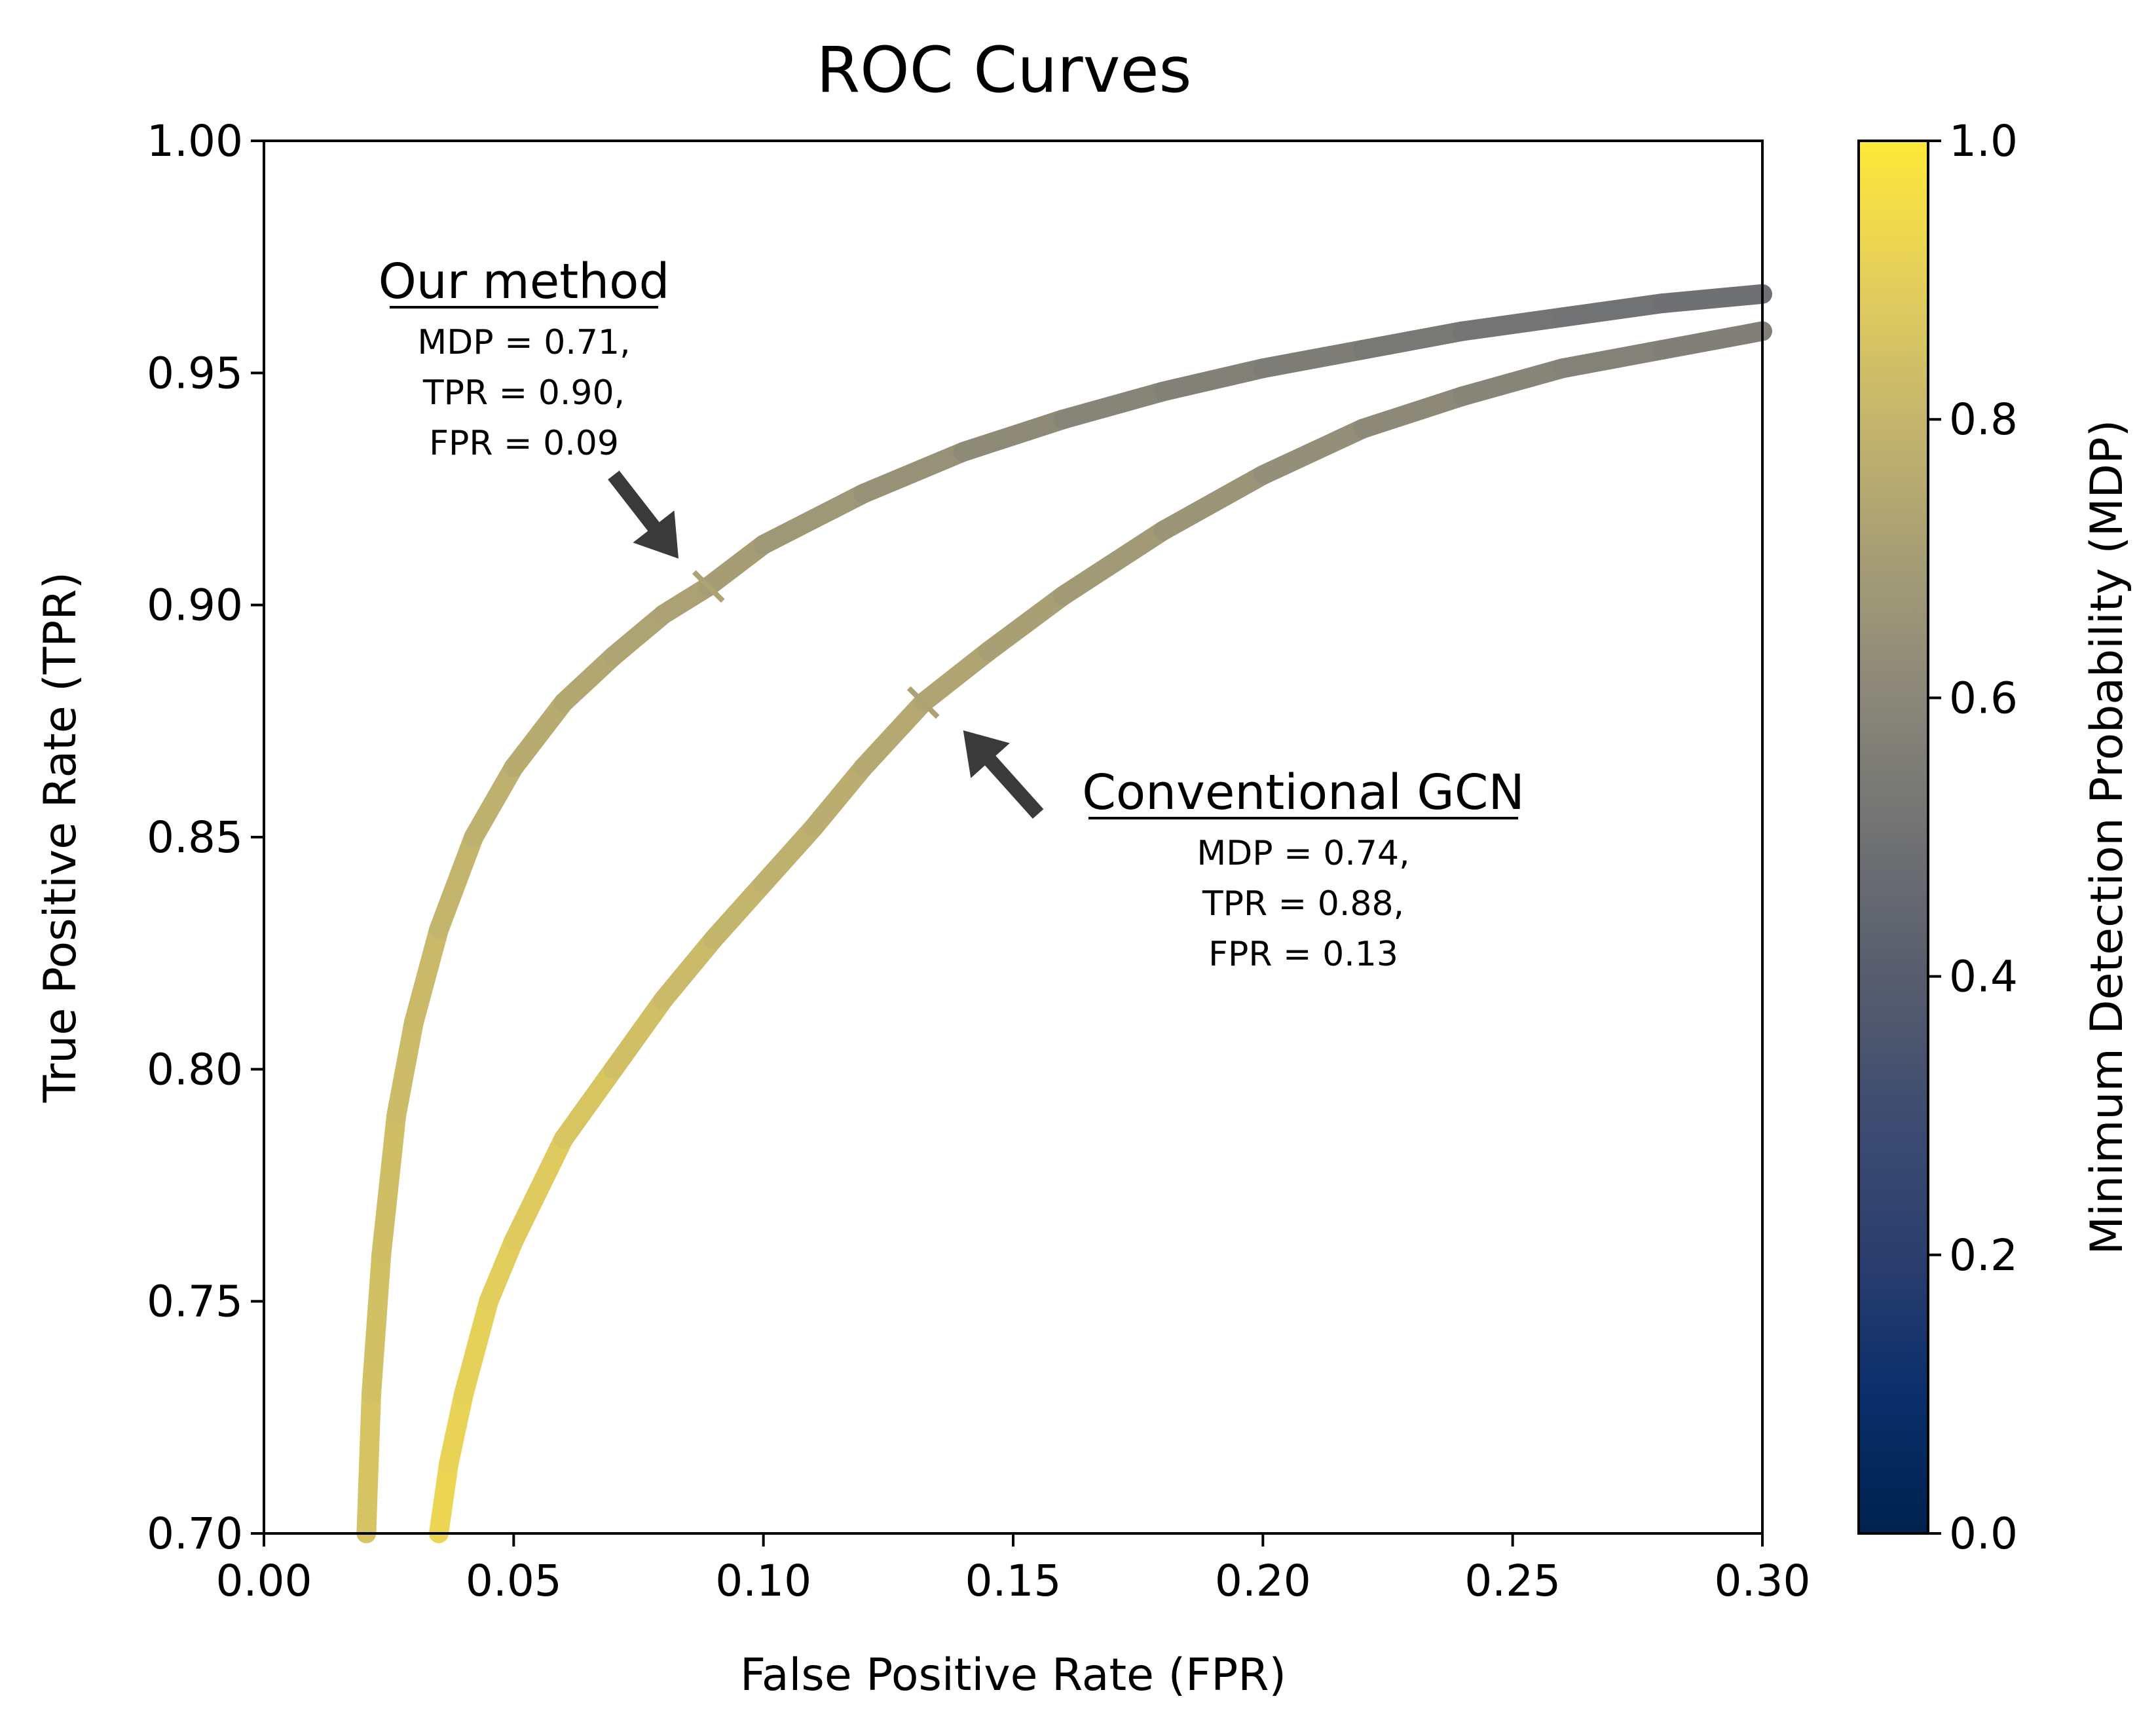  Describe the element at coordinates (514, 1581) in the screenshot. I see `x-tick-label: 0.05` at that location.